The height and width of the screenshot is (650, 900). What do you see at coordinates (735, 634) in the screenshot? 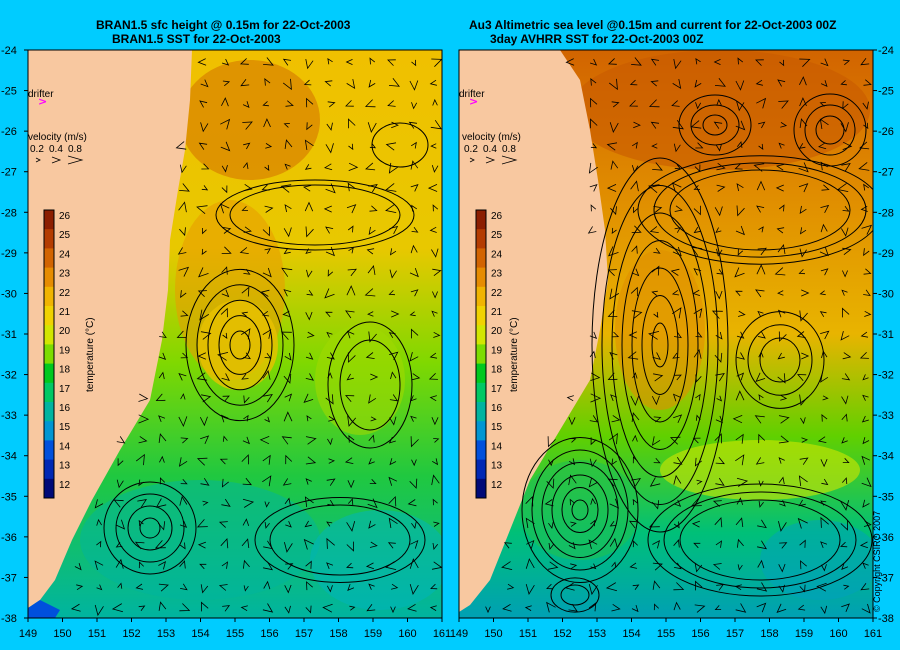
I see `lon-tick-label-right: 157` at bounding box center [735, 634].